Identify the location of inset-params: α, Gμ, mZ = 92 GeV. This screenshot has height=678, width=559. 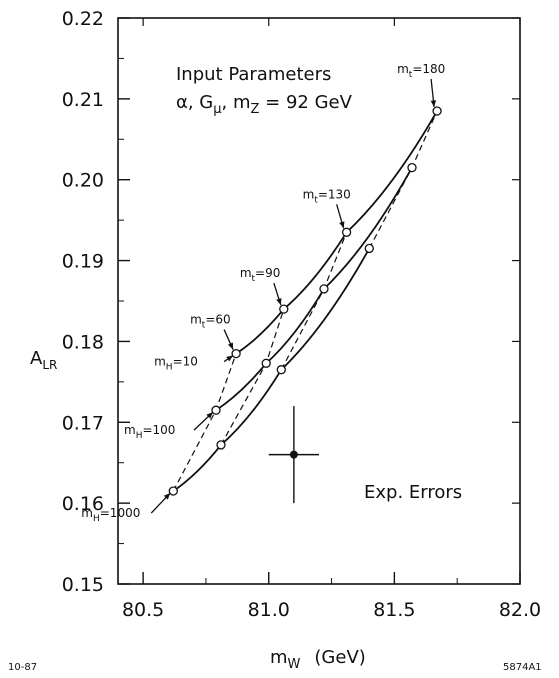
(264, 104).